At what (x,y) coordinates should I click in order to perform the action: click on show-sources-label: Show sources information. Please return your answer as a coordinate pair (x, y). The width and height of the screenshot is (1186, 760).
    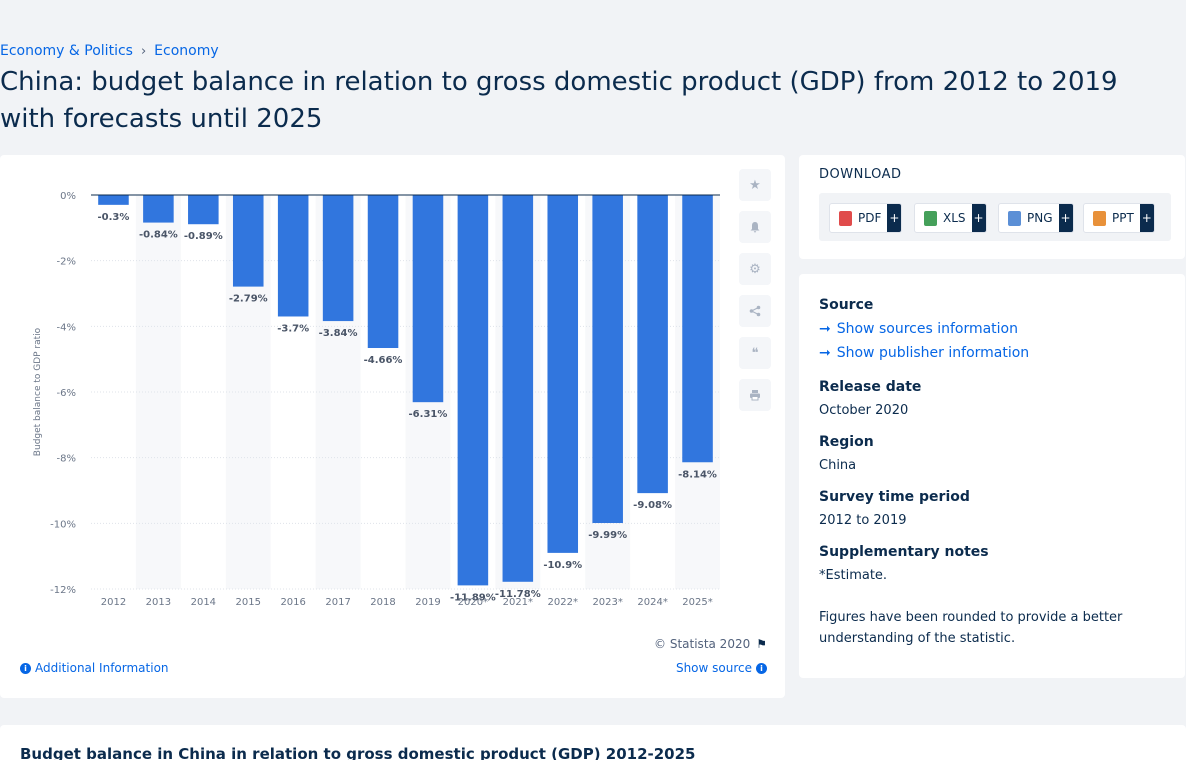
    Looking at the image, I should click on (927, 329).